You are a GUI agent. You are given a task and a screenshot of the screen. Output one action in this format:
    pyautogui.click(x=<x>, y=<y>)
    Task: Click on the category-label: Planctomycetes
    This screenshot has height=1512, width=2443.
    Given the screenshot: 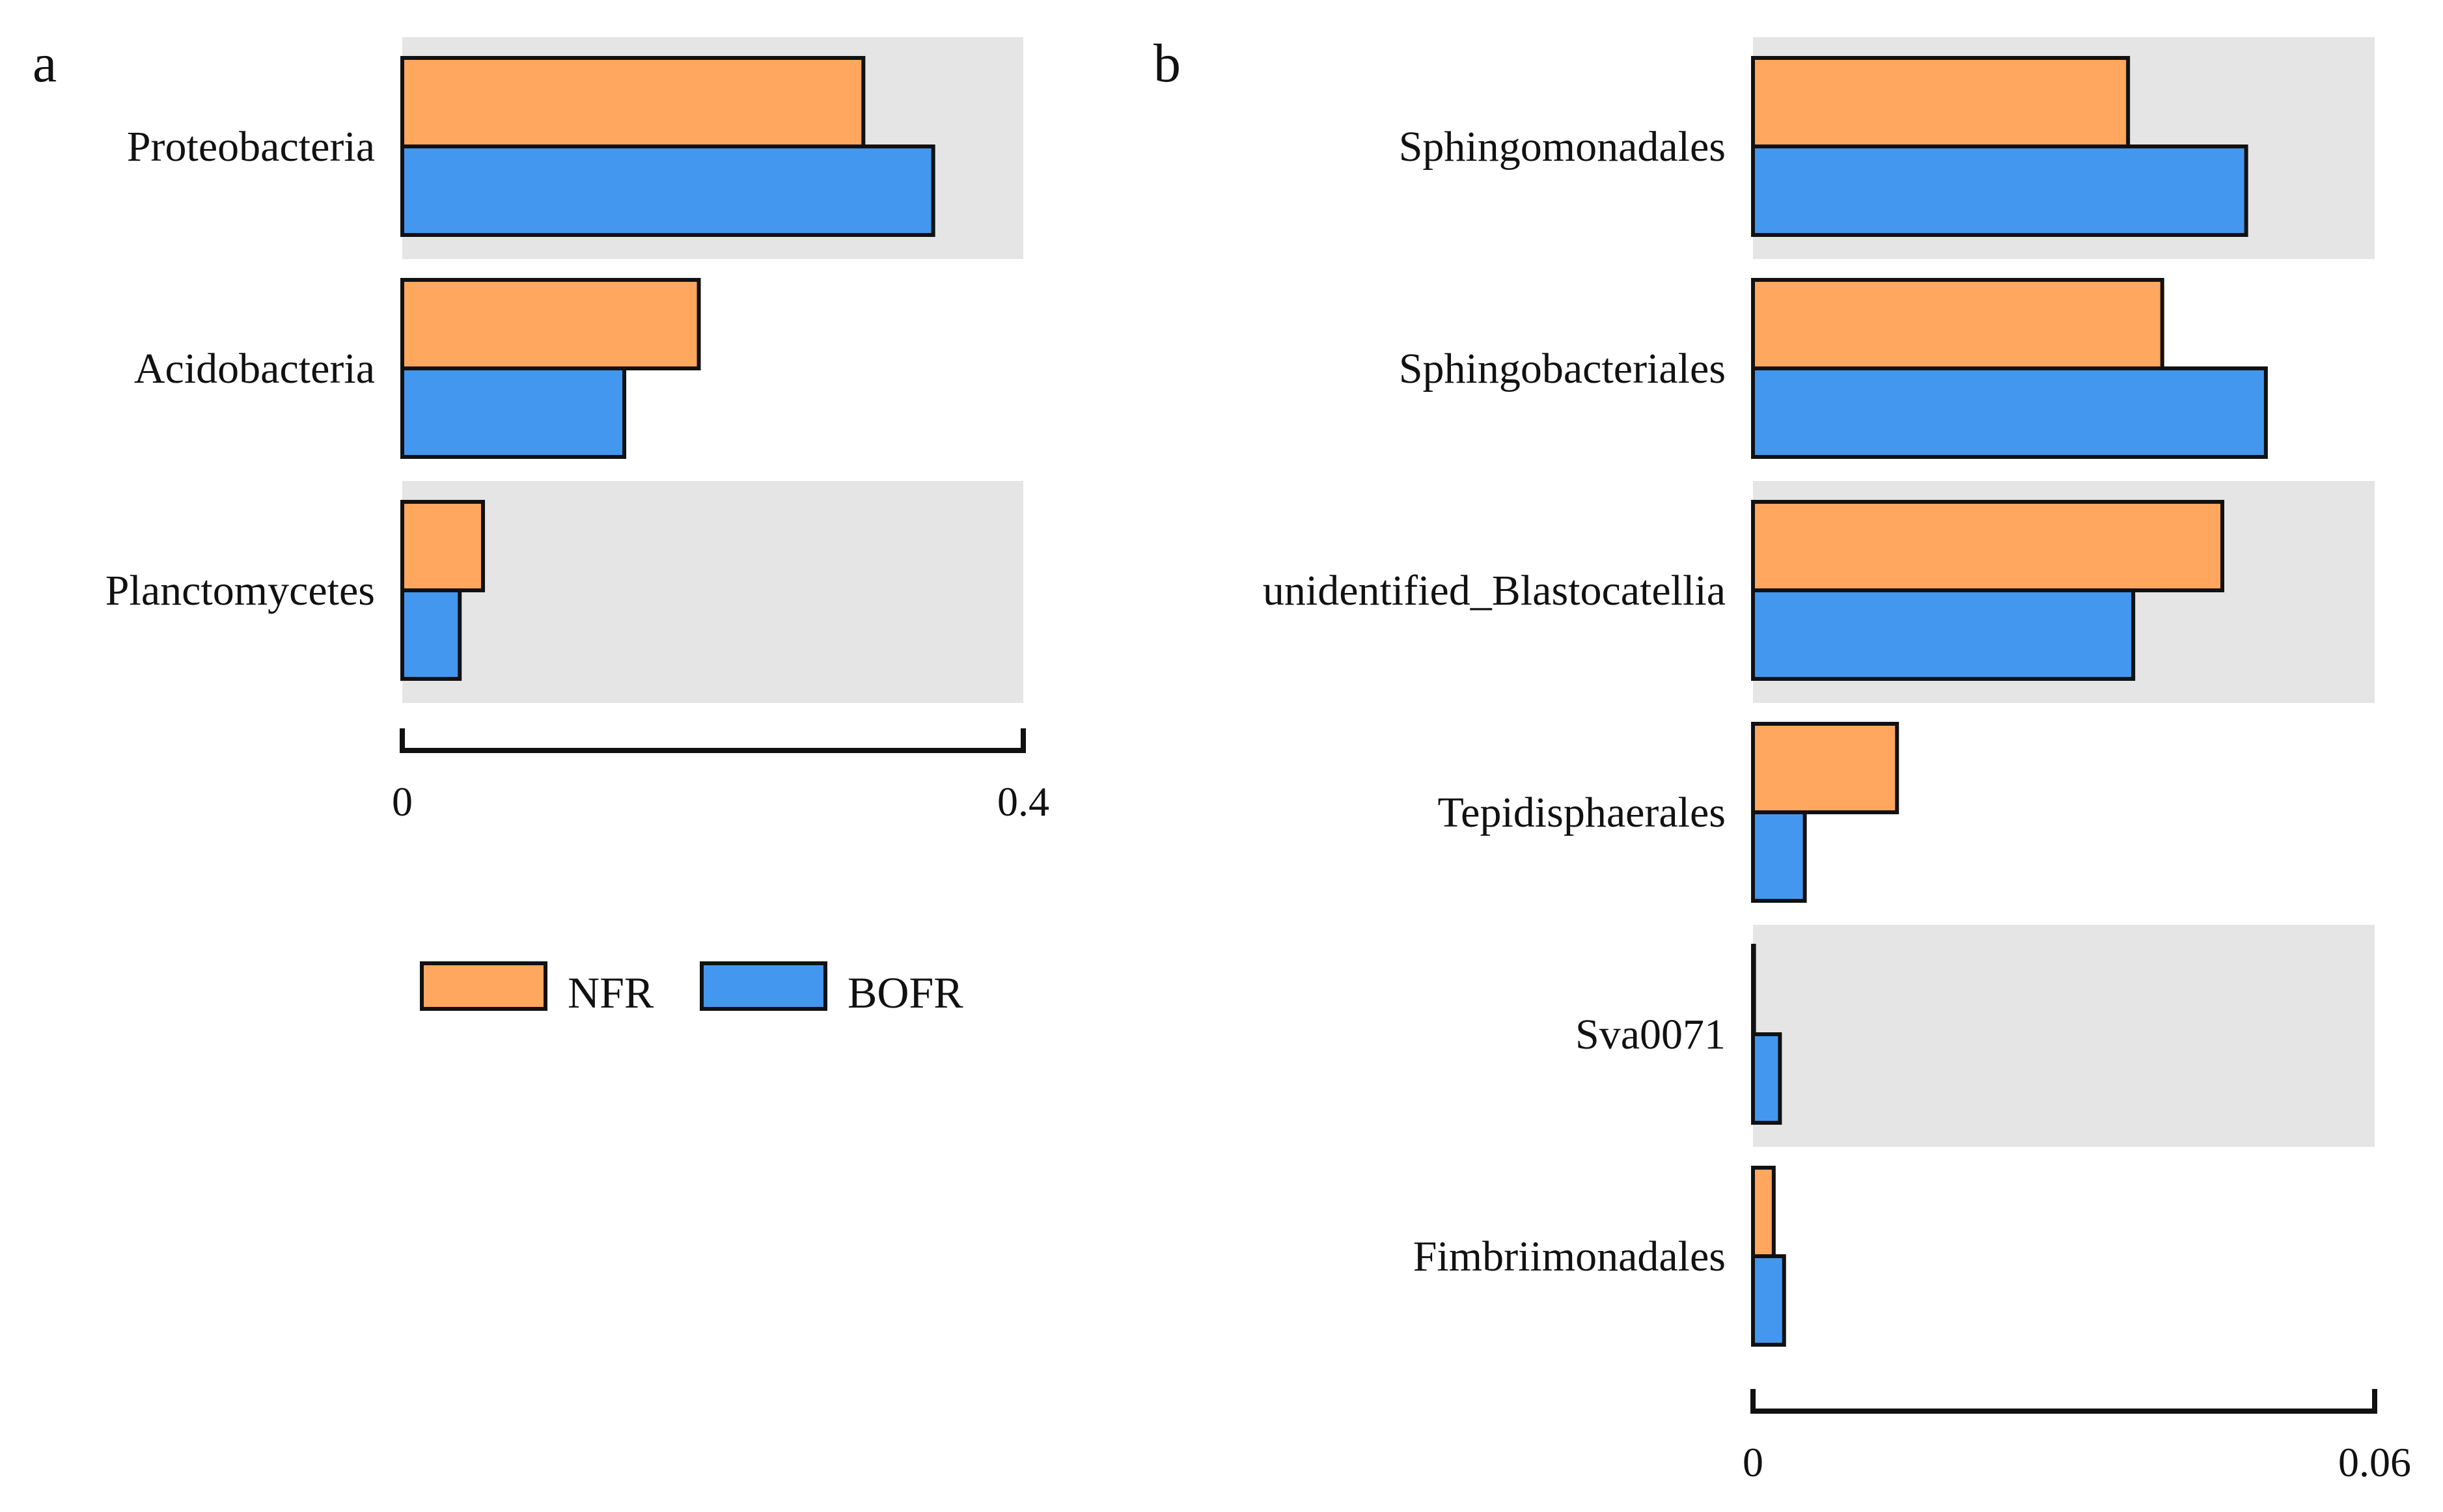 What is the action you would take?
    pyautogui.click(x=240, y=590)
    